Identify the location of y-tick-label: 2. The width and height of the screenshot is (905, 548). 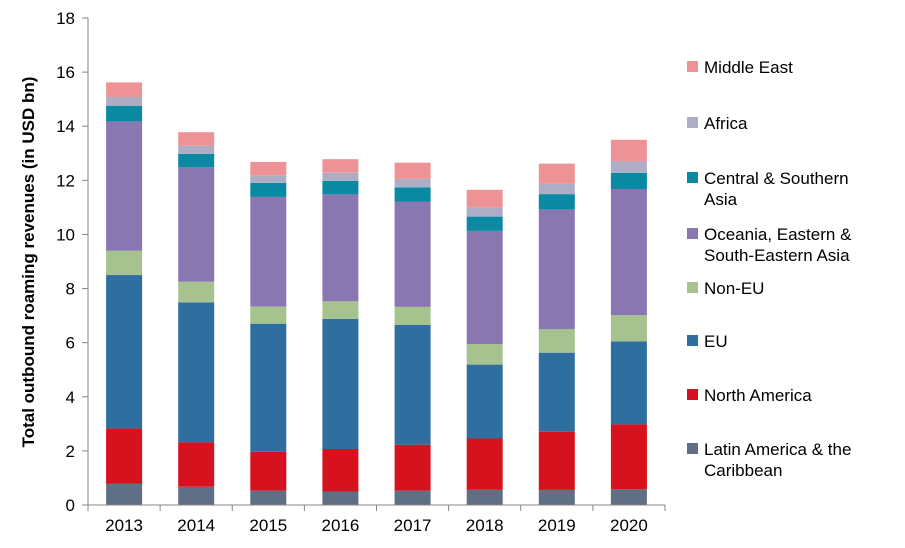
(70, 451).